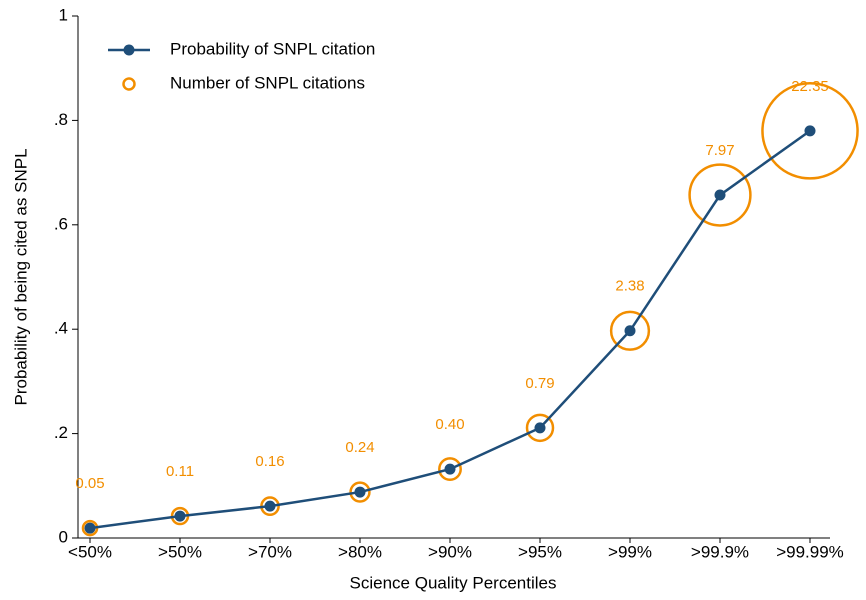 The height and width of the screenshot is (600, 866). What do you see at coordinates (450, 551) in the screenshot?
I see `x-tick-label: >90%` at bounding box center [450, 551].